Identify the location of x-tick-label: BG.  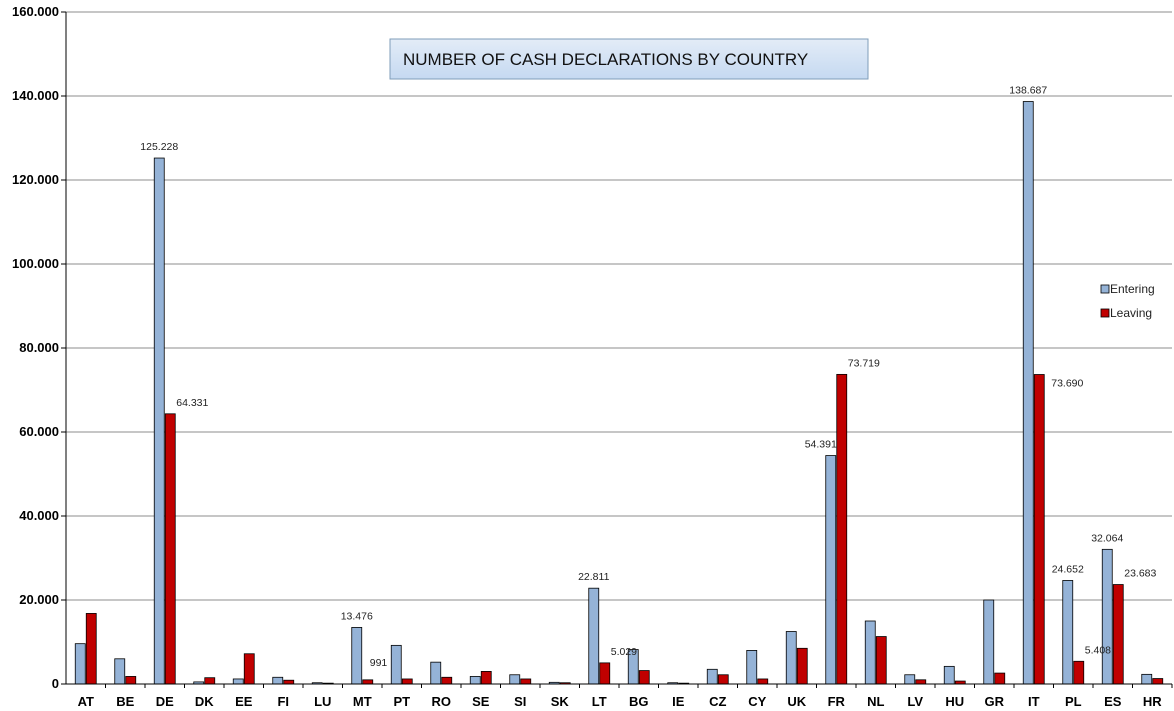
(639, 701).